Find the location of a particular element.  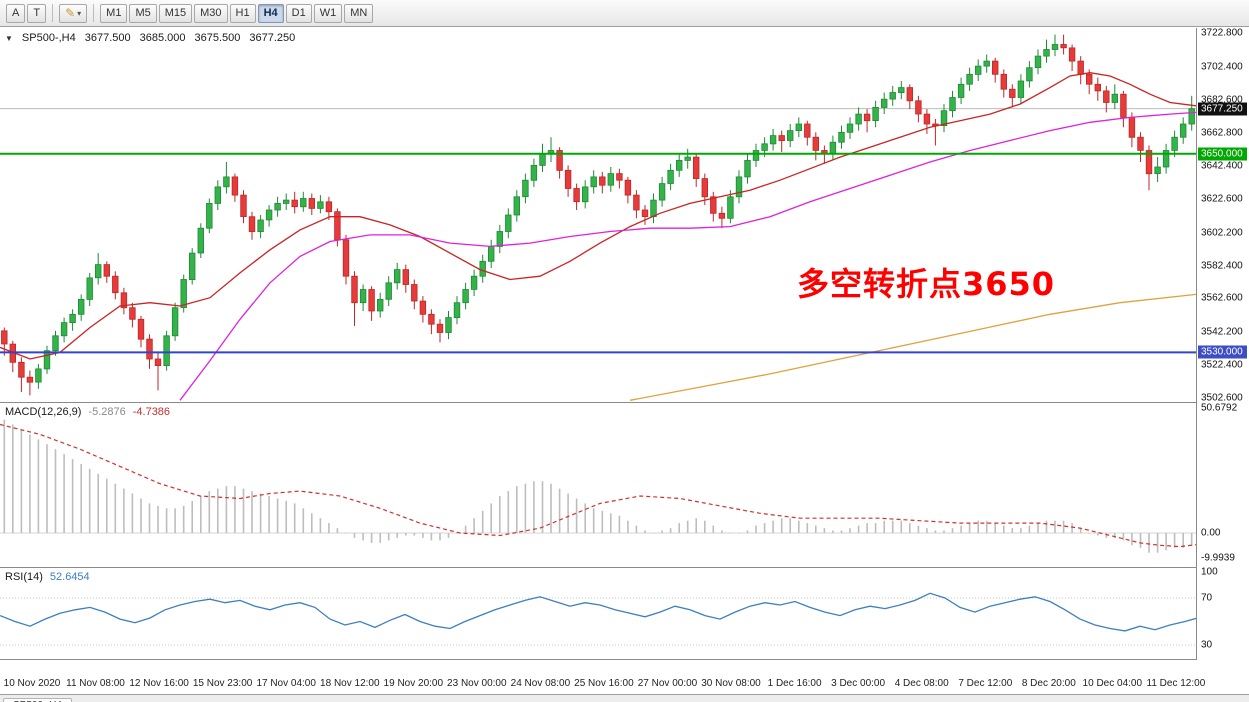

macd-label: MACD(12,26,9) -5.2876 -4.7386 is located at coordinates (87, 412).